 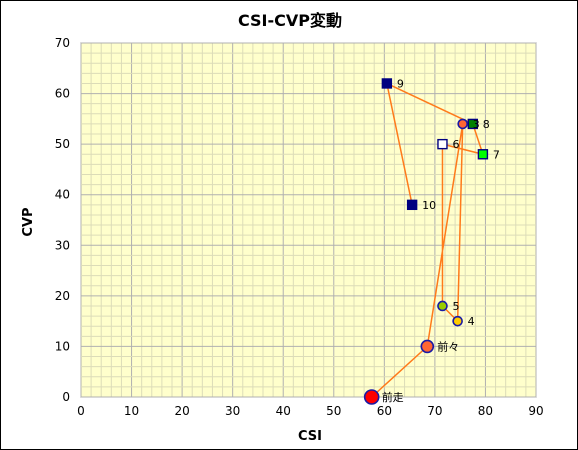 I want to click on trajectory-path, so click(x=428, y=240).